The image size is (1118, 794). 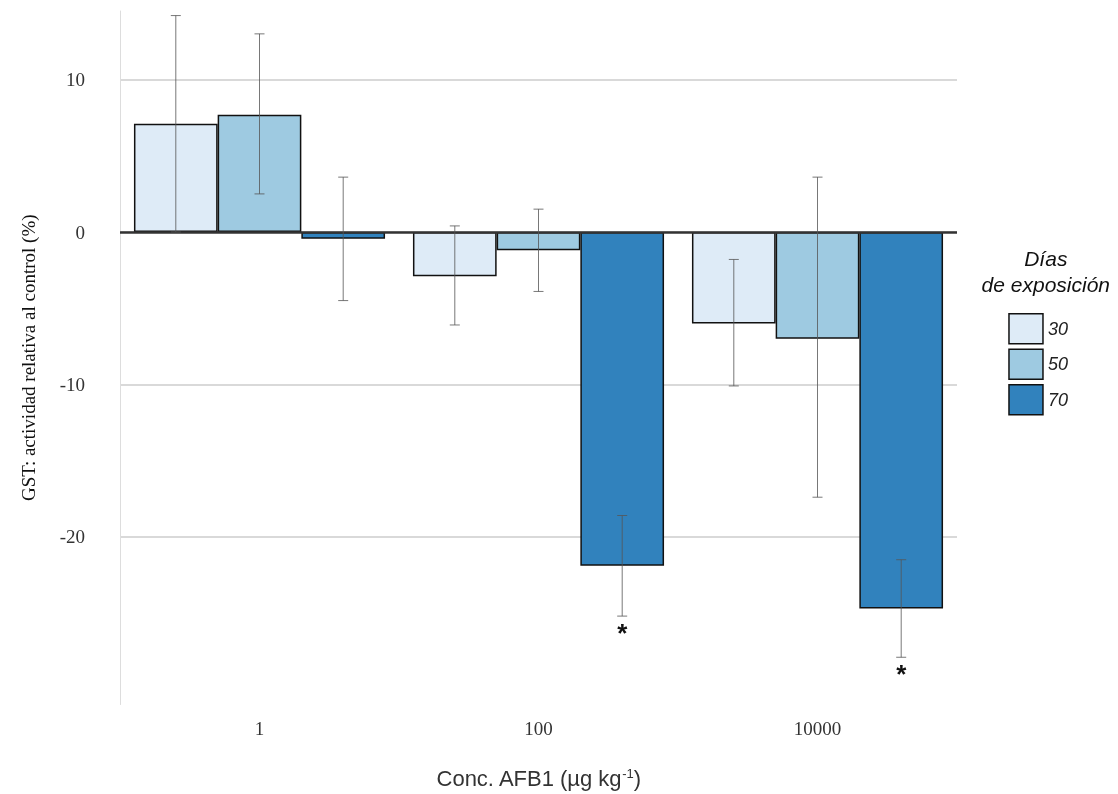 What do you see at coordinates (1058, 328) in the screenshot?
I see `legend-label: 30` at bounding box center [1058, 328].